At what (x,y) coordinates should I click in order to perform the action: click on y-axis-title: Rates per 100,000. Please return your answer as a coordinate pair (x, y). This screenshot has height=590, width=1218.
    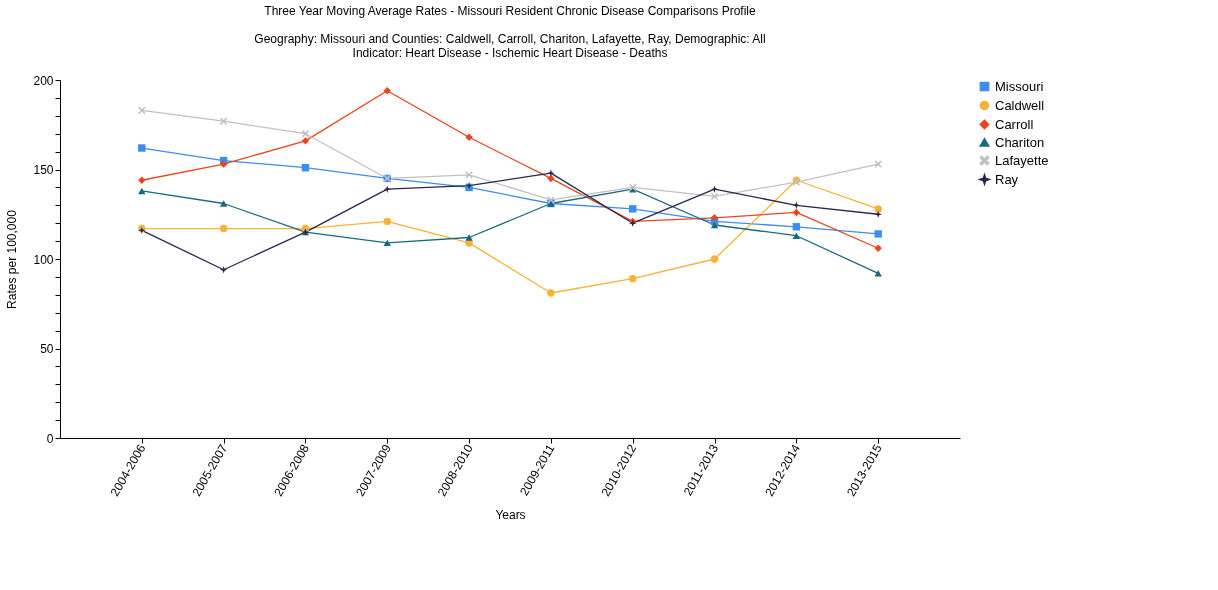
    Looking at the image, I should click on (12, 259).